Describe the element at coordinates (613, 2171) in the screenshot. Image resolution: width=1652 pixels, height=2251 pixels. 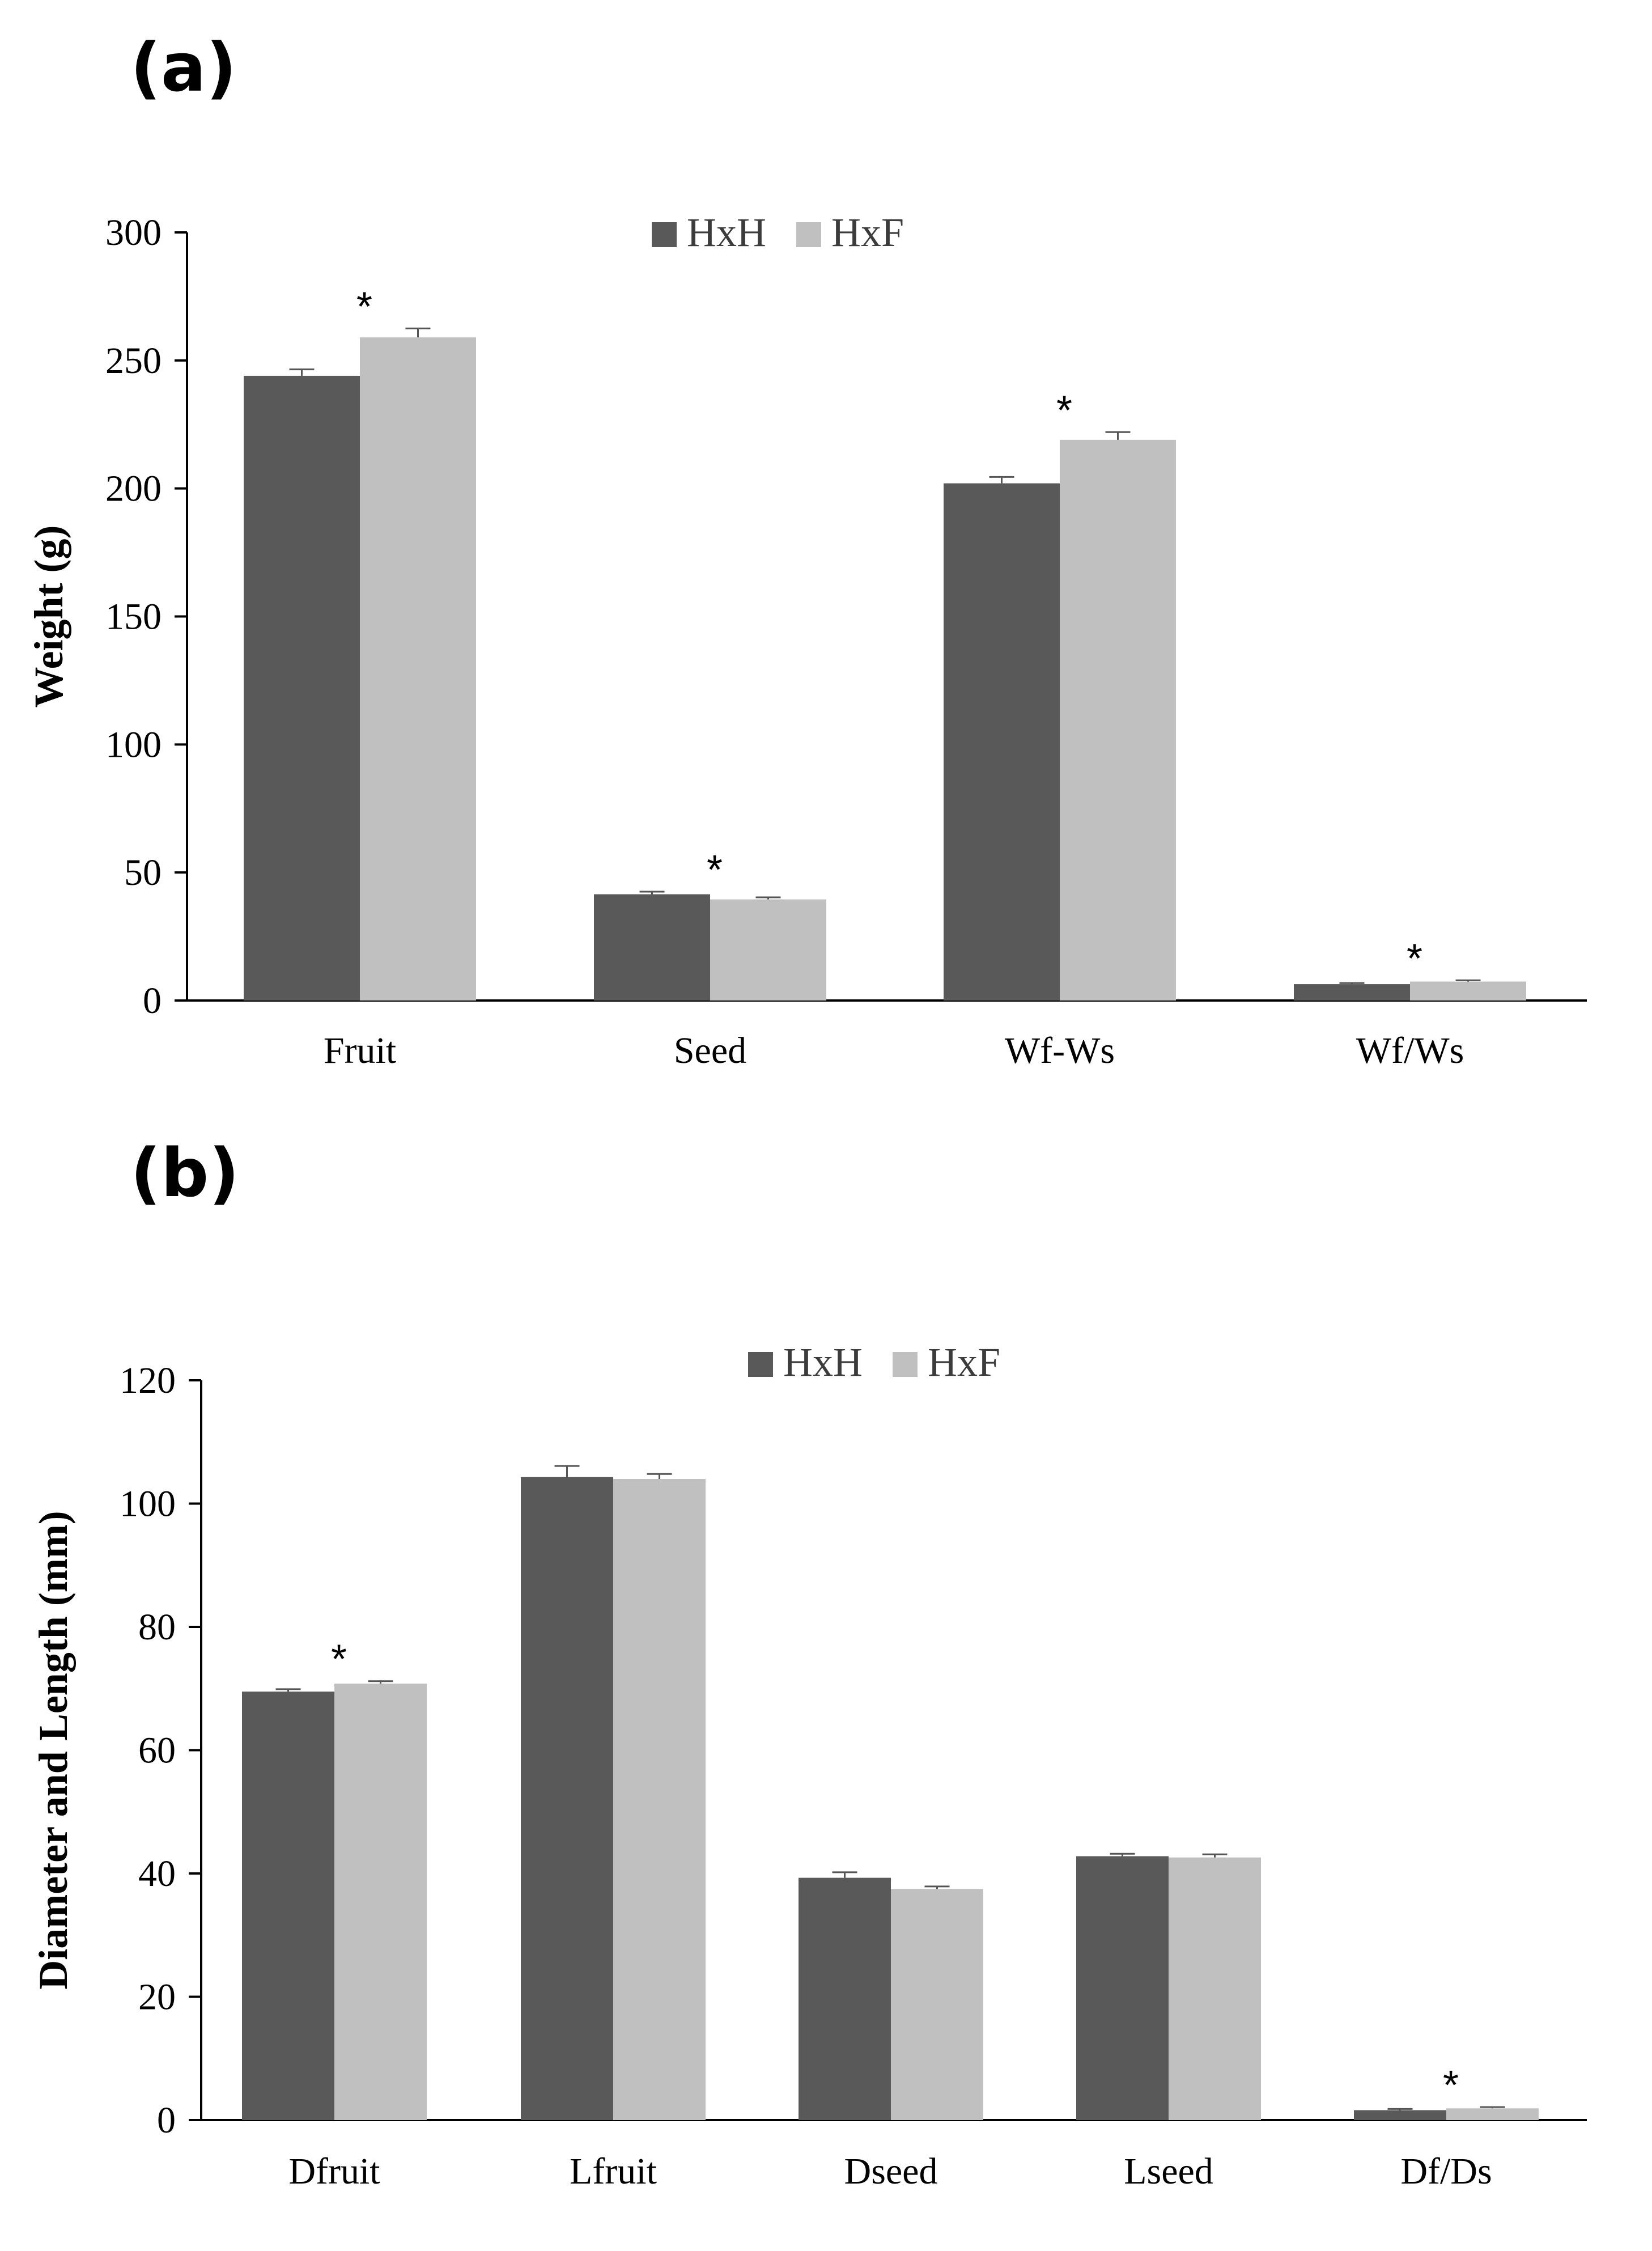
I see `x-category-label: Lfruit` at that location.